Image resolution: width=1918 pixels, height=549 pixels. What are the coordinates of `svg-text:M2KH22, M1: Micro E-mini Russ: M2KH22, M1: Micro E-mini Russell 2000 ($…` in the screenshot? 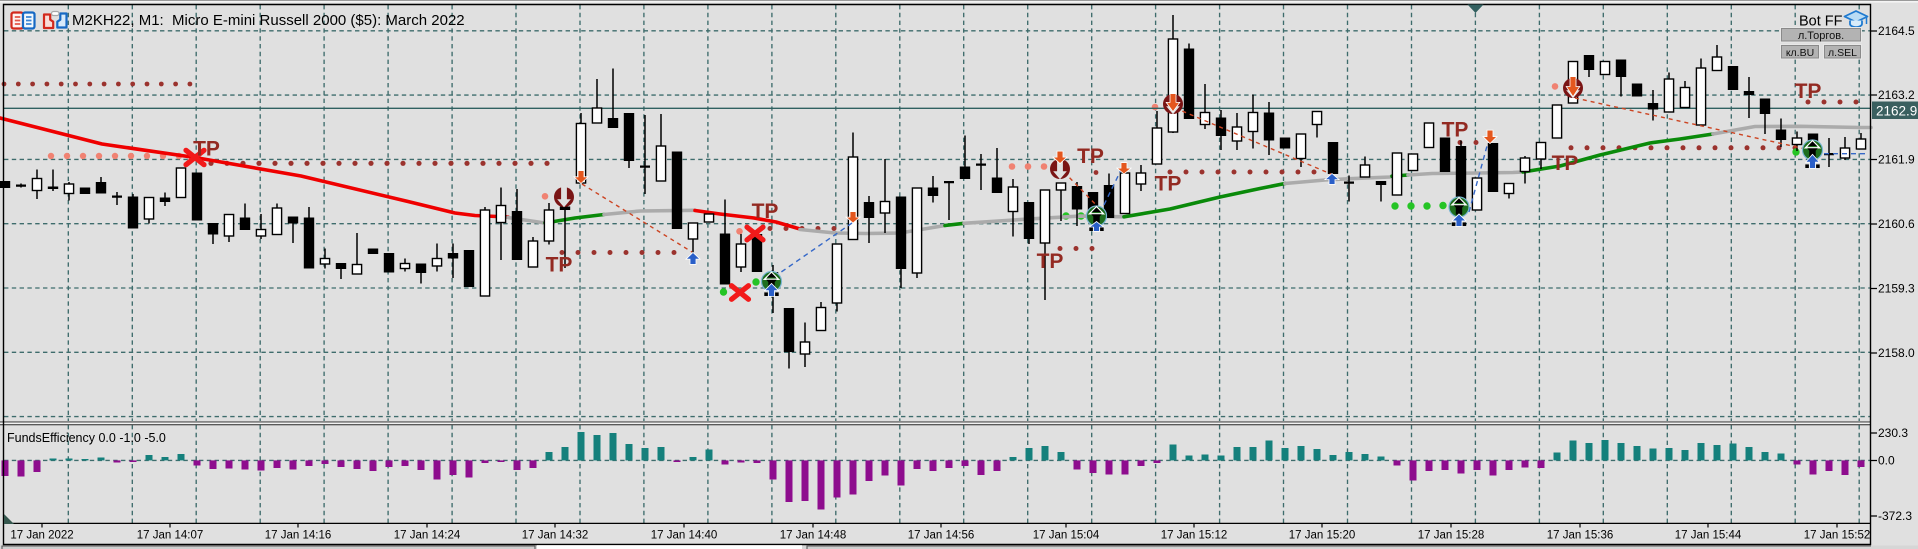 It's located at (268, 20).